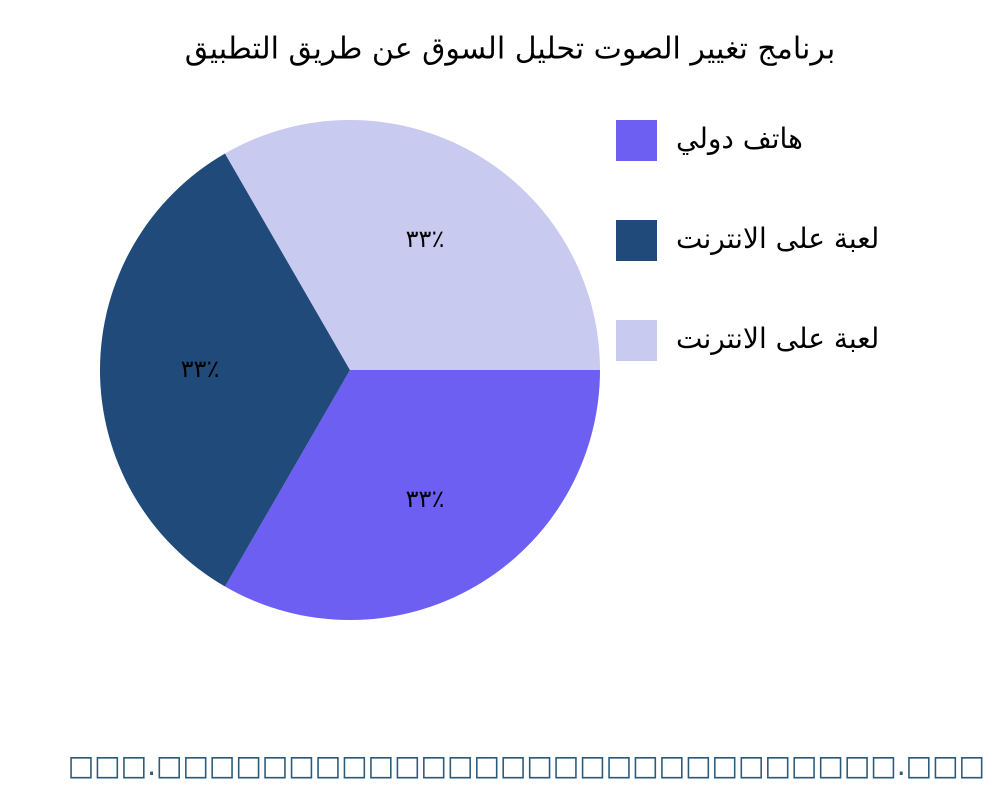  What do you see at coordinates (739, 138) in the screenshot?
I see `legend-label: هاتف دولي` at bounding box center [739, 138].